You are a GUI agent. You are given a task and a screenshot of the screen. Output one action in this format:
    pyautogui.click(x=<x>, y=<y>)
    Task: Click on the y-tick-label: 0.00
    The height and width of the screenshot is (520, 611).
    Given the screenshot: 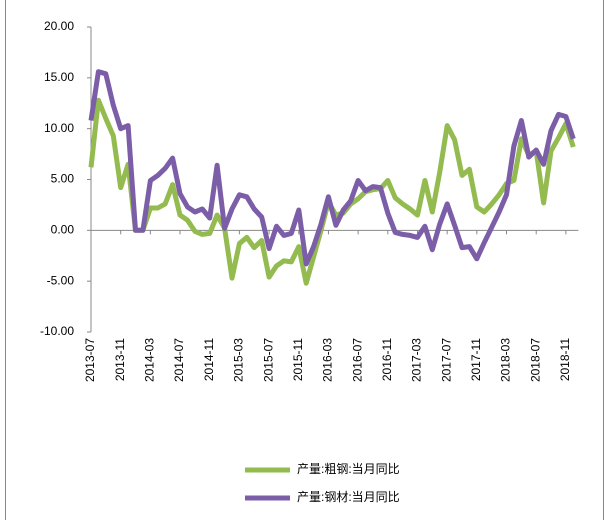 What is the action you would take?
    pyautogui.click(x=63, y=230)
    